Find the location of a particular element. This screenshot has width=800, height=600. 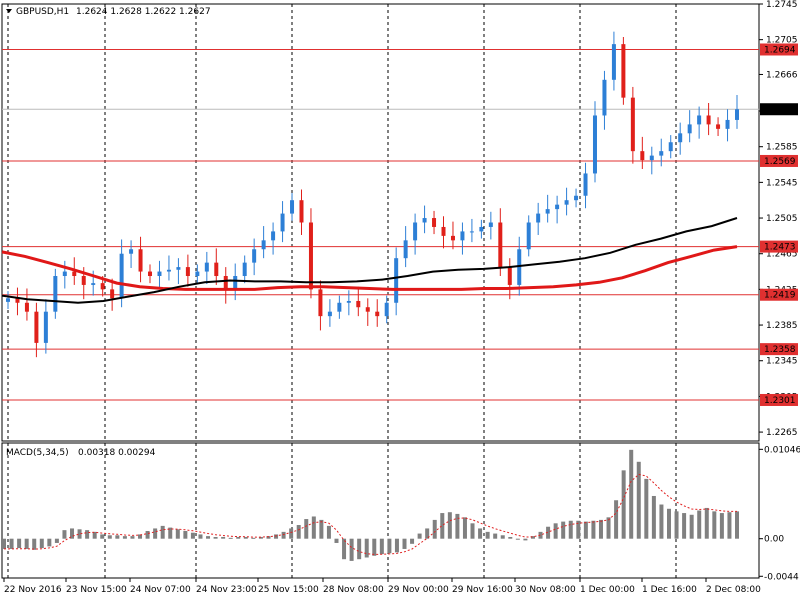

price-tick-label: 1.2385 is located at coordinates (782, 326).